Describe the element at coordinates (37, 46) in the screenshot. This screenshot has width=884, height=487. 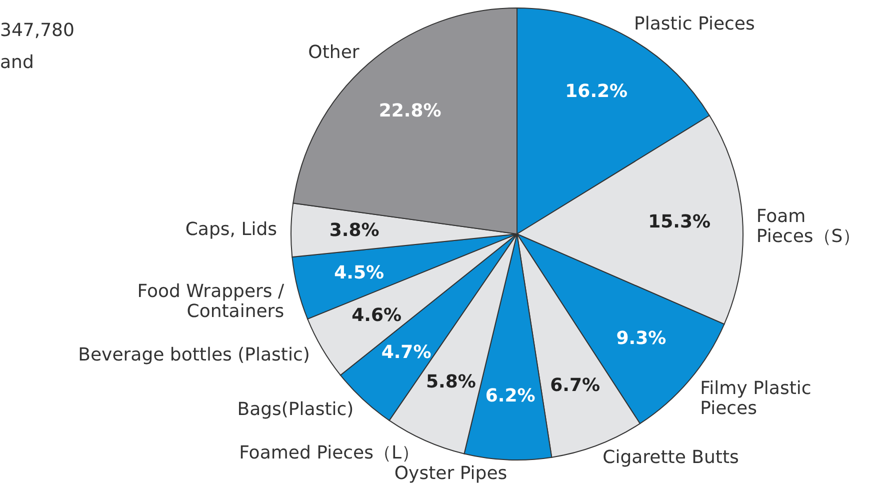
I see `text: 347,780 and` at that location.